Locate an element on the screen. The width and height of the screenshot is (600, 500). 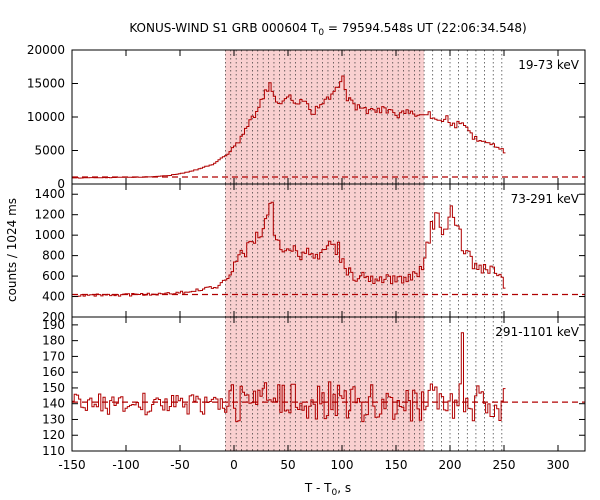
y-tick-label: 190 is located at coordinates (53, 325).